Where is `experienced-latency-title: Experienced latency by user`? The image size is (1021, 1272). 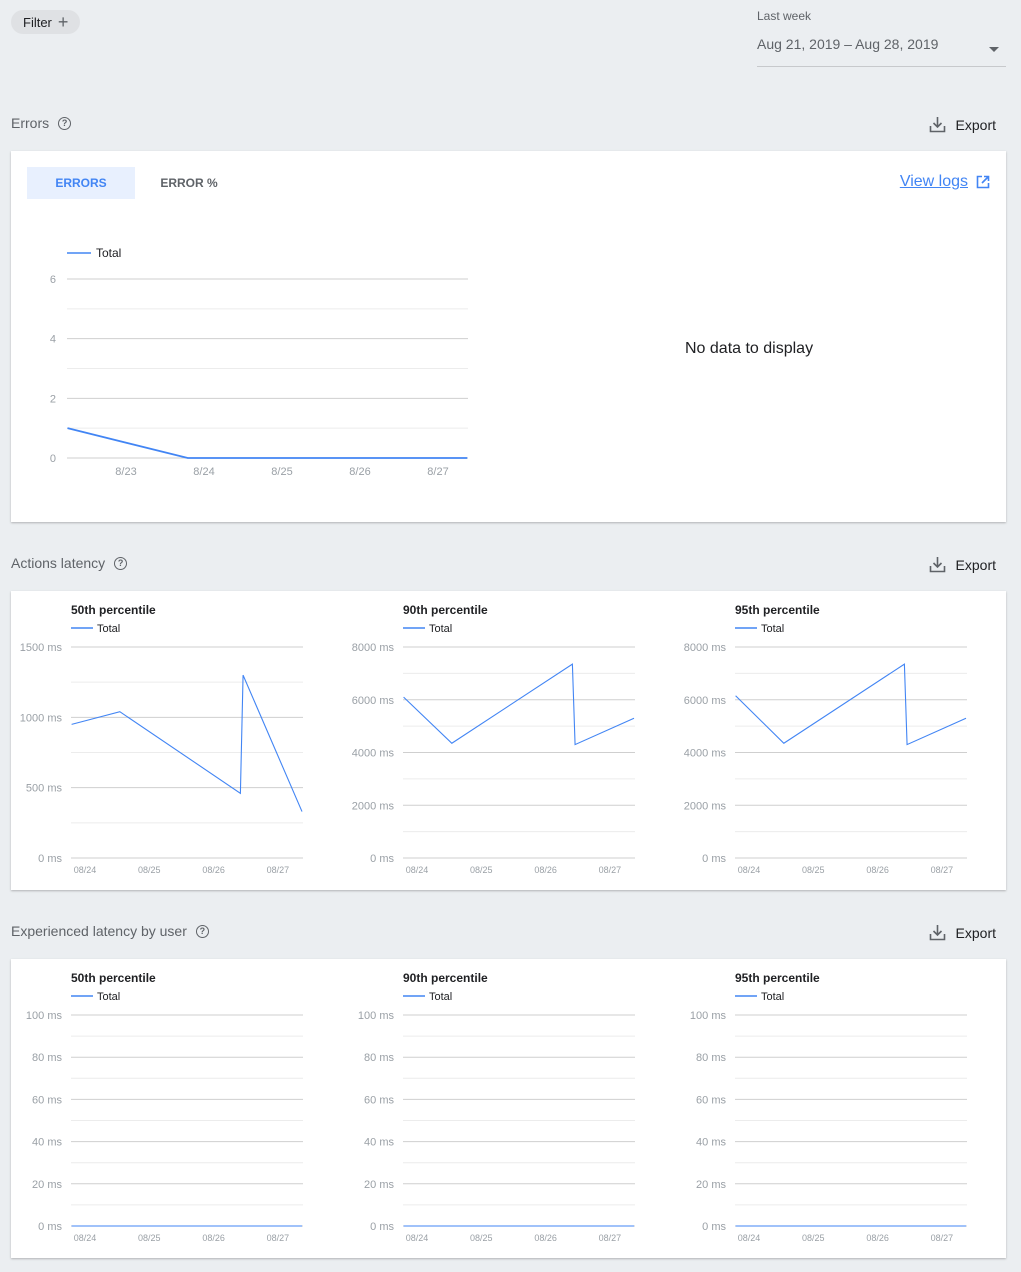
experienced-latency-title: Experienced latency by user is located at coordinates (99, 931).